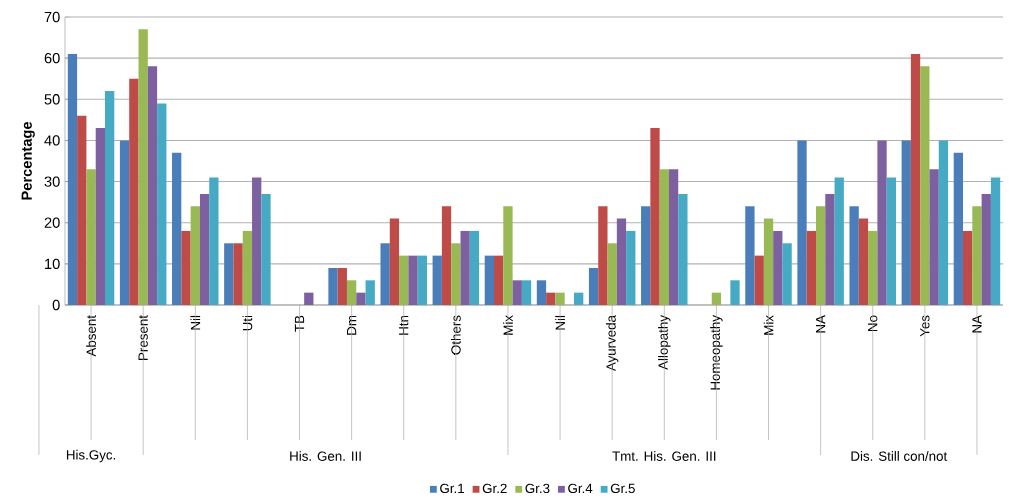 The height and width of the screenshot is (503, 1009). What do you see at coordinates (455, 335) in the screenshot?
I see `x-tick-label: Others` at bounding box center [455, 335].